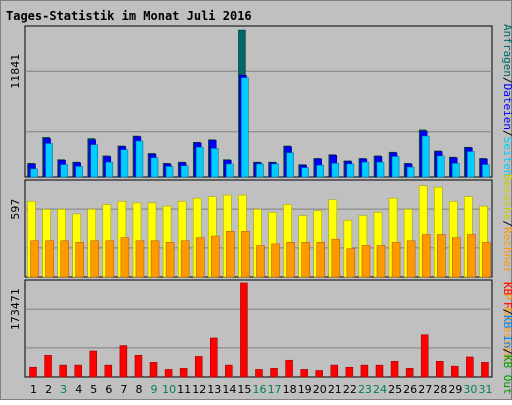 This screenshot has width=512, height=405. I want to click on x-tick-label: 14, so click(229, 389).